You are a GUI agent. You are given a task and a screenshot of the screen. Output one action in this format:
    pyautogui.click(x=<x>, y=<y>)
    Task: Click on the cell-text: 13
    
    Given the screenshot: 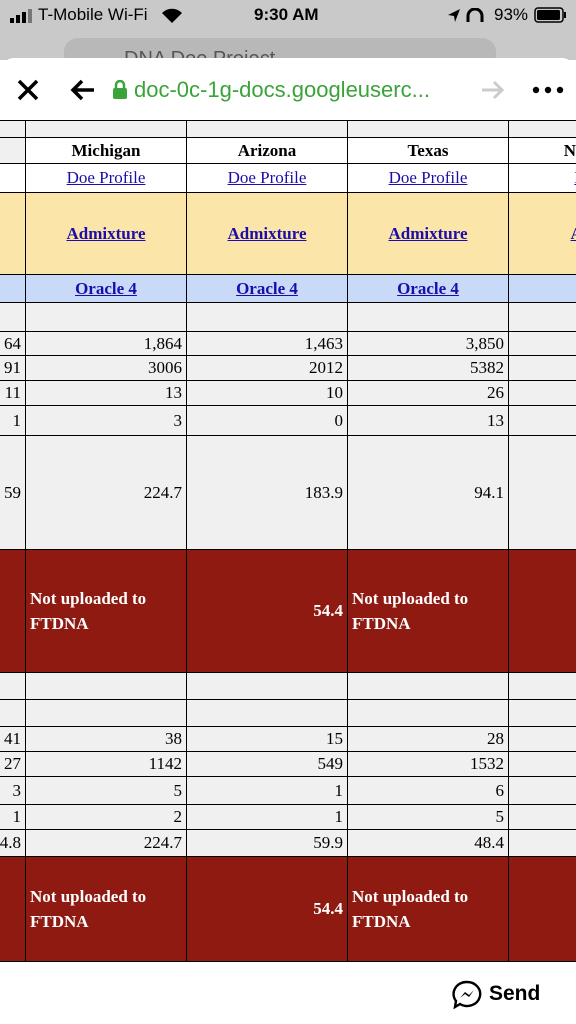 What is the action you would take?
    pyautogui.click(x=495, y=420)
    